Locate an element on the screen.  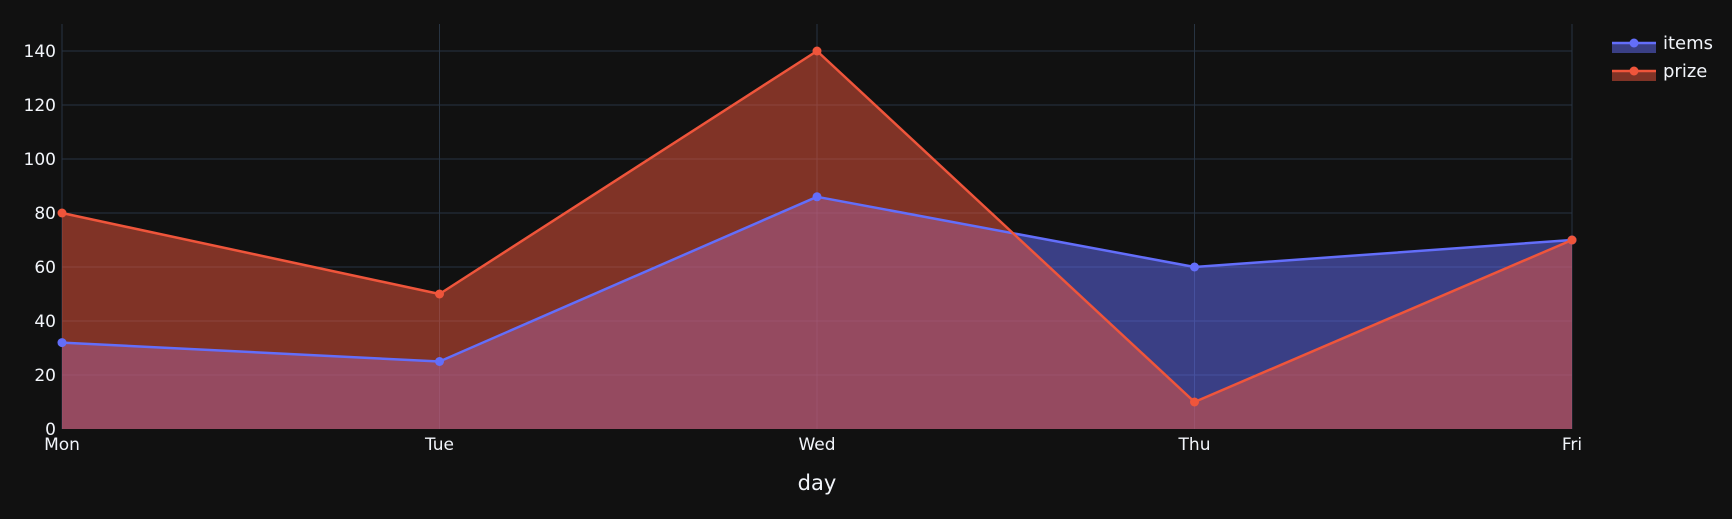
legend-label: prize is located at coordinates (1685, 71).